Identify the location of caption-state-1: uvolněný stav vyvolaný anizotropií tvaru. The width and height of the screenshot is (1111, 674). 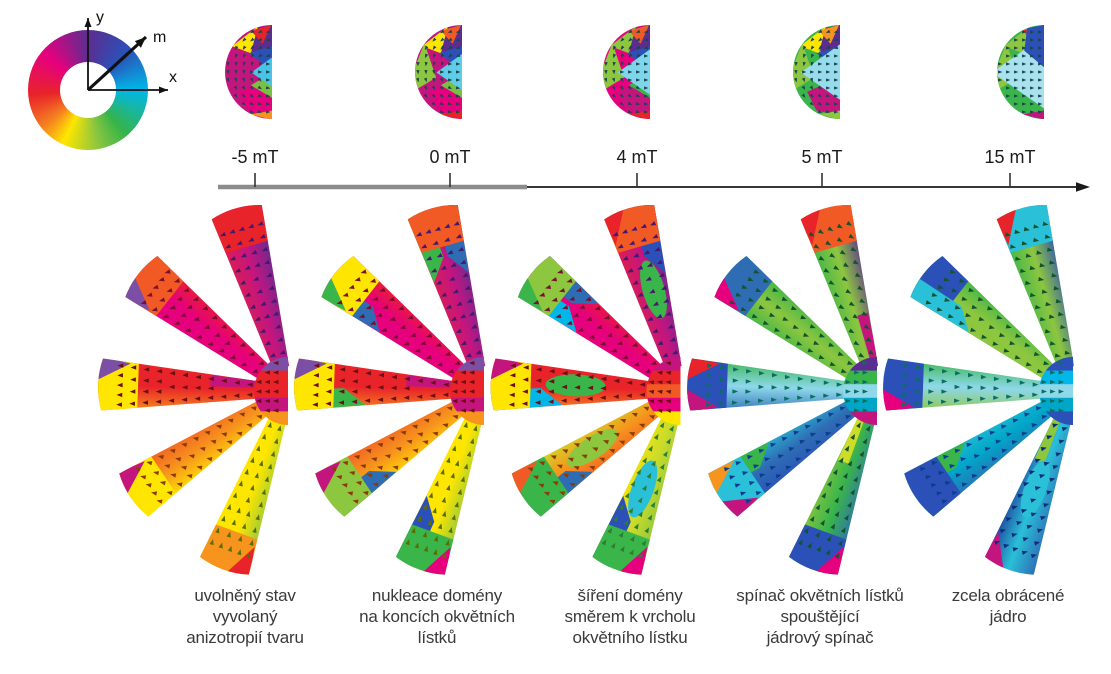
(245, 616).